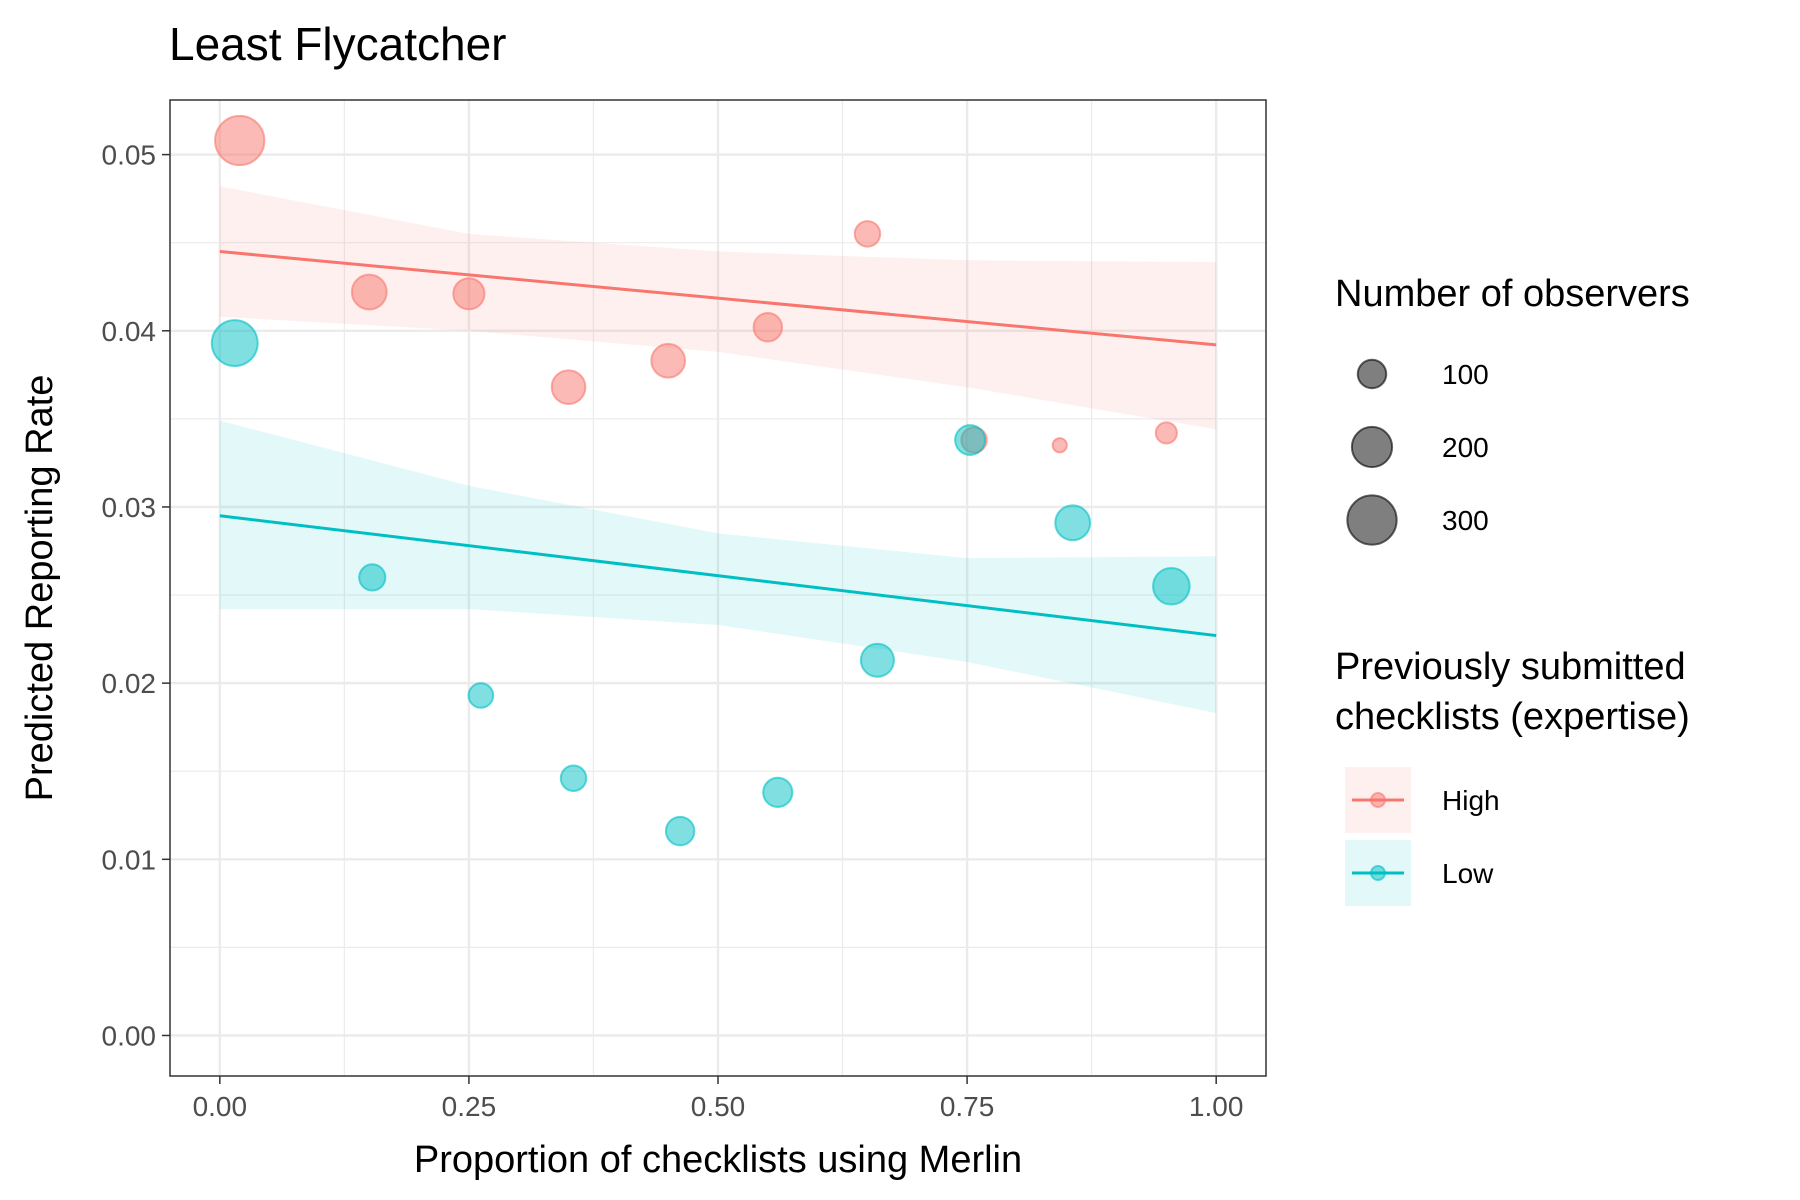  Describe the element at coordinates (129, 683) in the screenshot. I see `y-tick-label: 0.02` at that location.